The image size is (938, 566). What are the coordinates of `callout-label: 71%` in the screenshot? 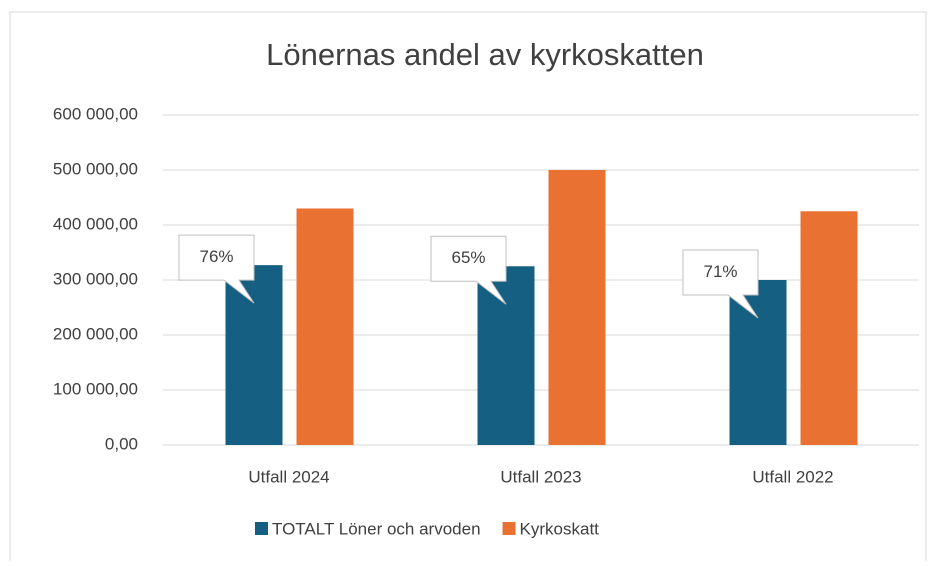 It's located at (720, 271).